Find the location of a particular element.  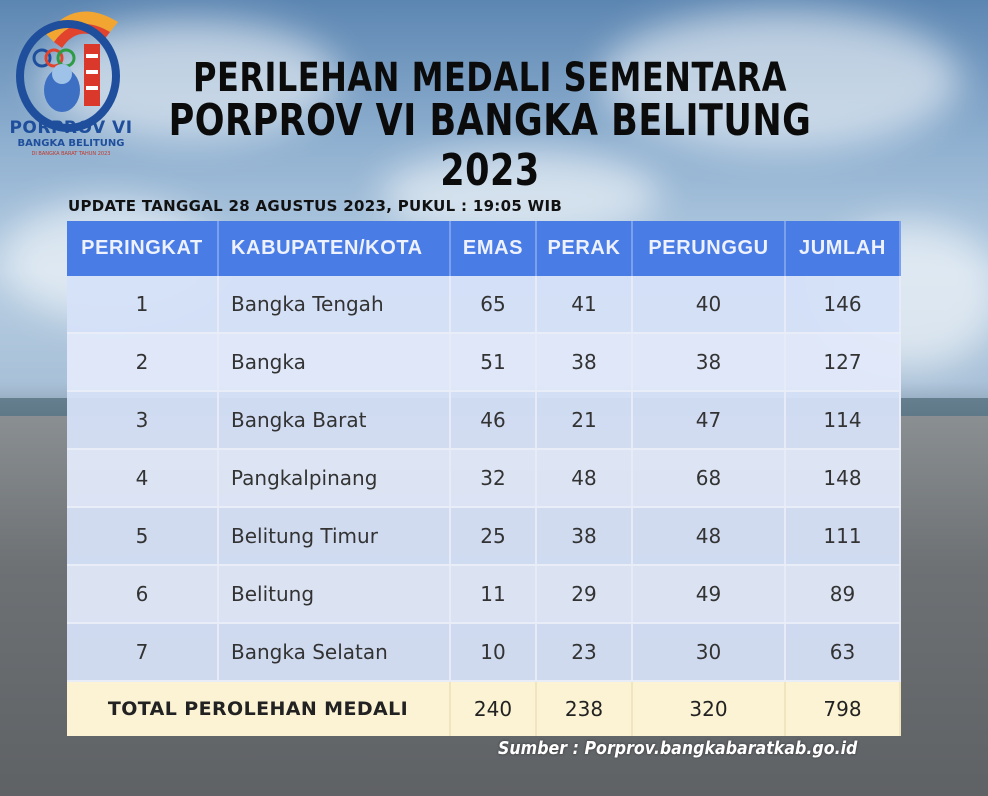

logo-ring is located at coordinates (68, 76).